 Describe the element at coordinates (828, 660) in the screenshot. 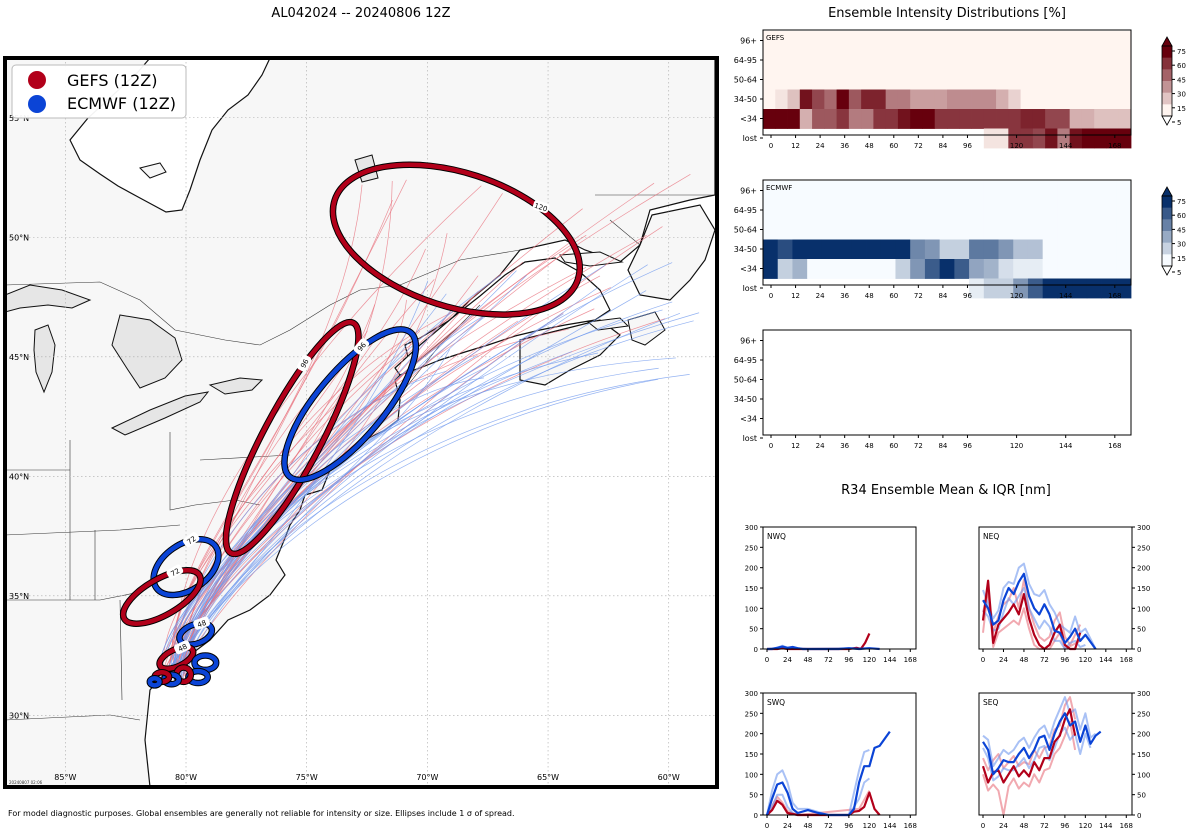

I see `r34-x-tick-label: 72` at that location.